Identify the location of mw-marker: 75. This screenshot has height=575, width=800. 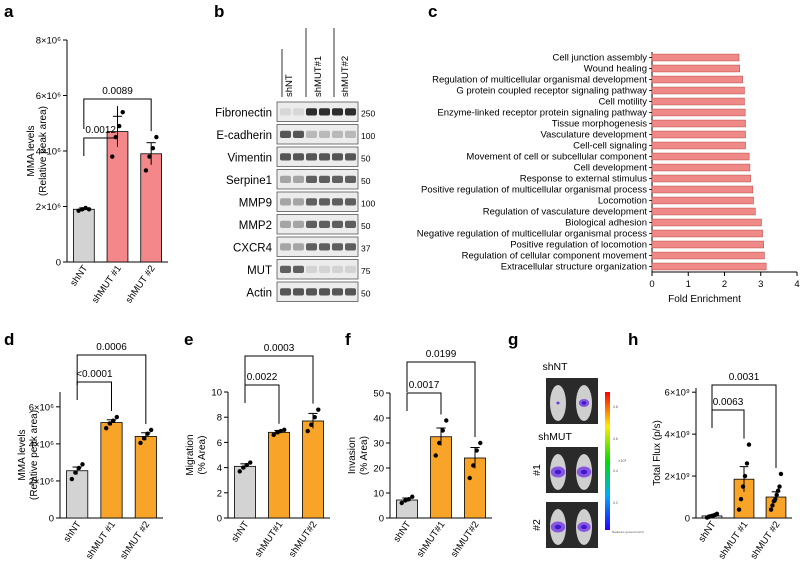
(366, 271).